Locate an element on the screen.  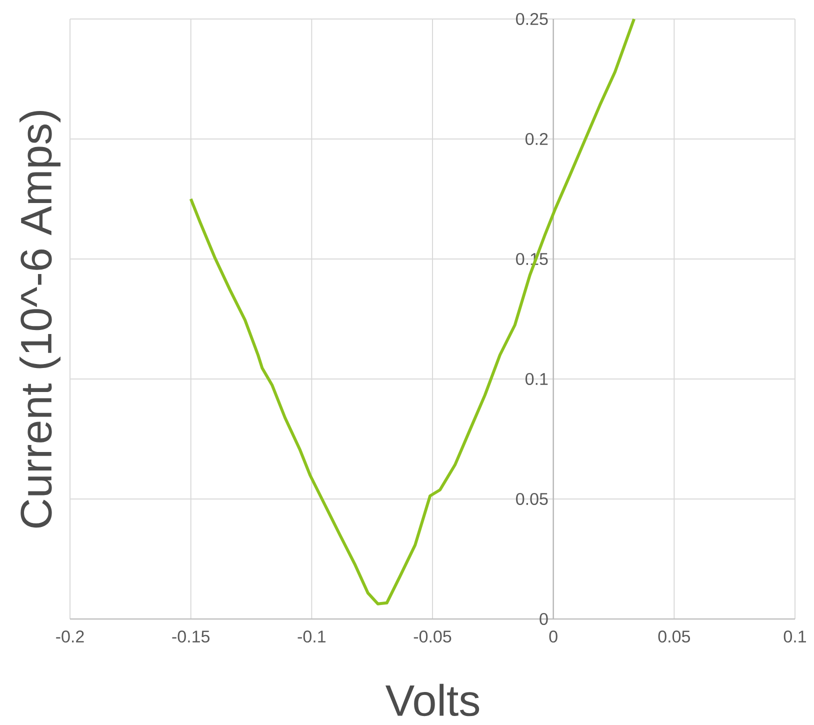
y-axis-title: Current (10^-6 Amps) is located at coordinates (40, 319).